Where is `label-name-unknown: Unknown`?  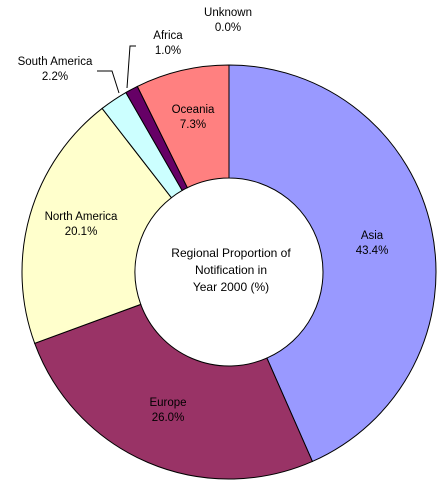
label-name-unknown: Unknown is located at coordinates (228, 13).